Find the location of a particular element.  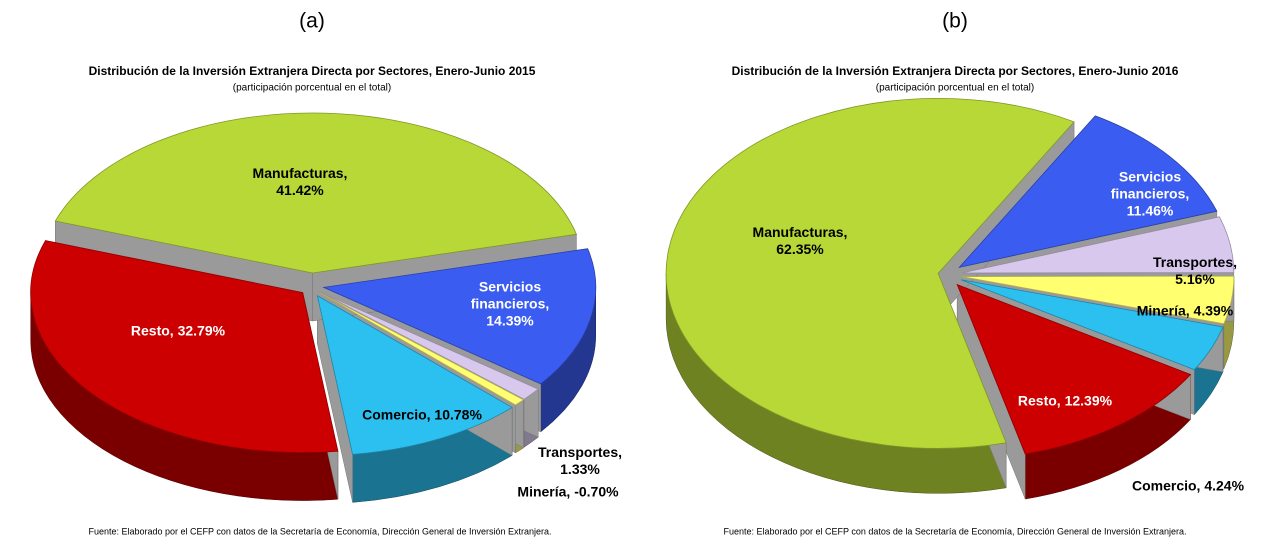

data-label: Minería, 4.39% is located at coordinates (1185, 311).